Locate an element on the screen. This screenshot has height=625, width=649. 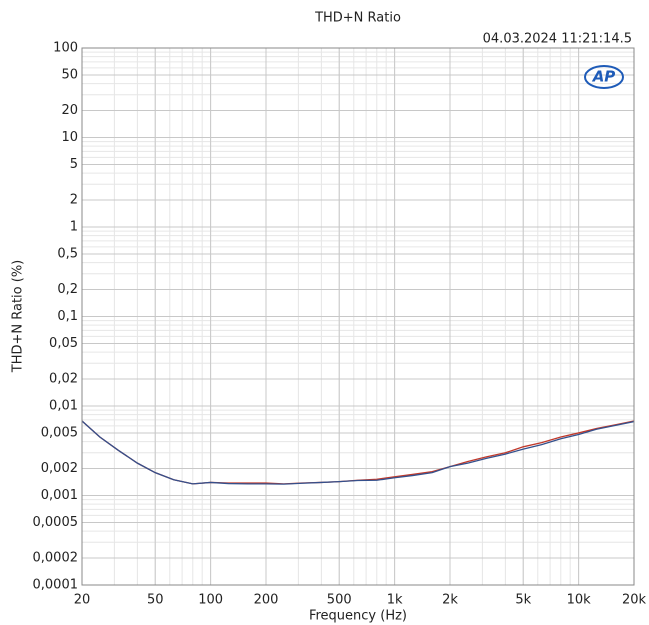
x-axis-label: Frequency (Hz) is located at coordinates (358, 616).